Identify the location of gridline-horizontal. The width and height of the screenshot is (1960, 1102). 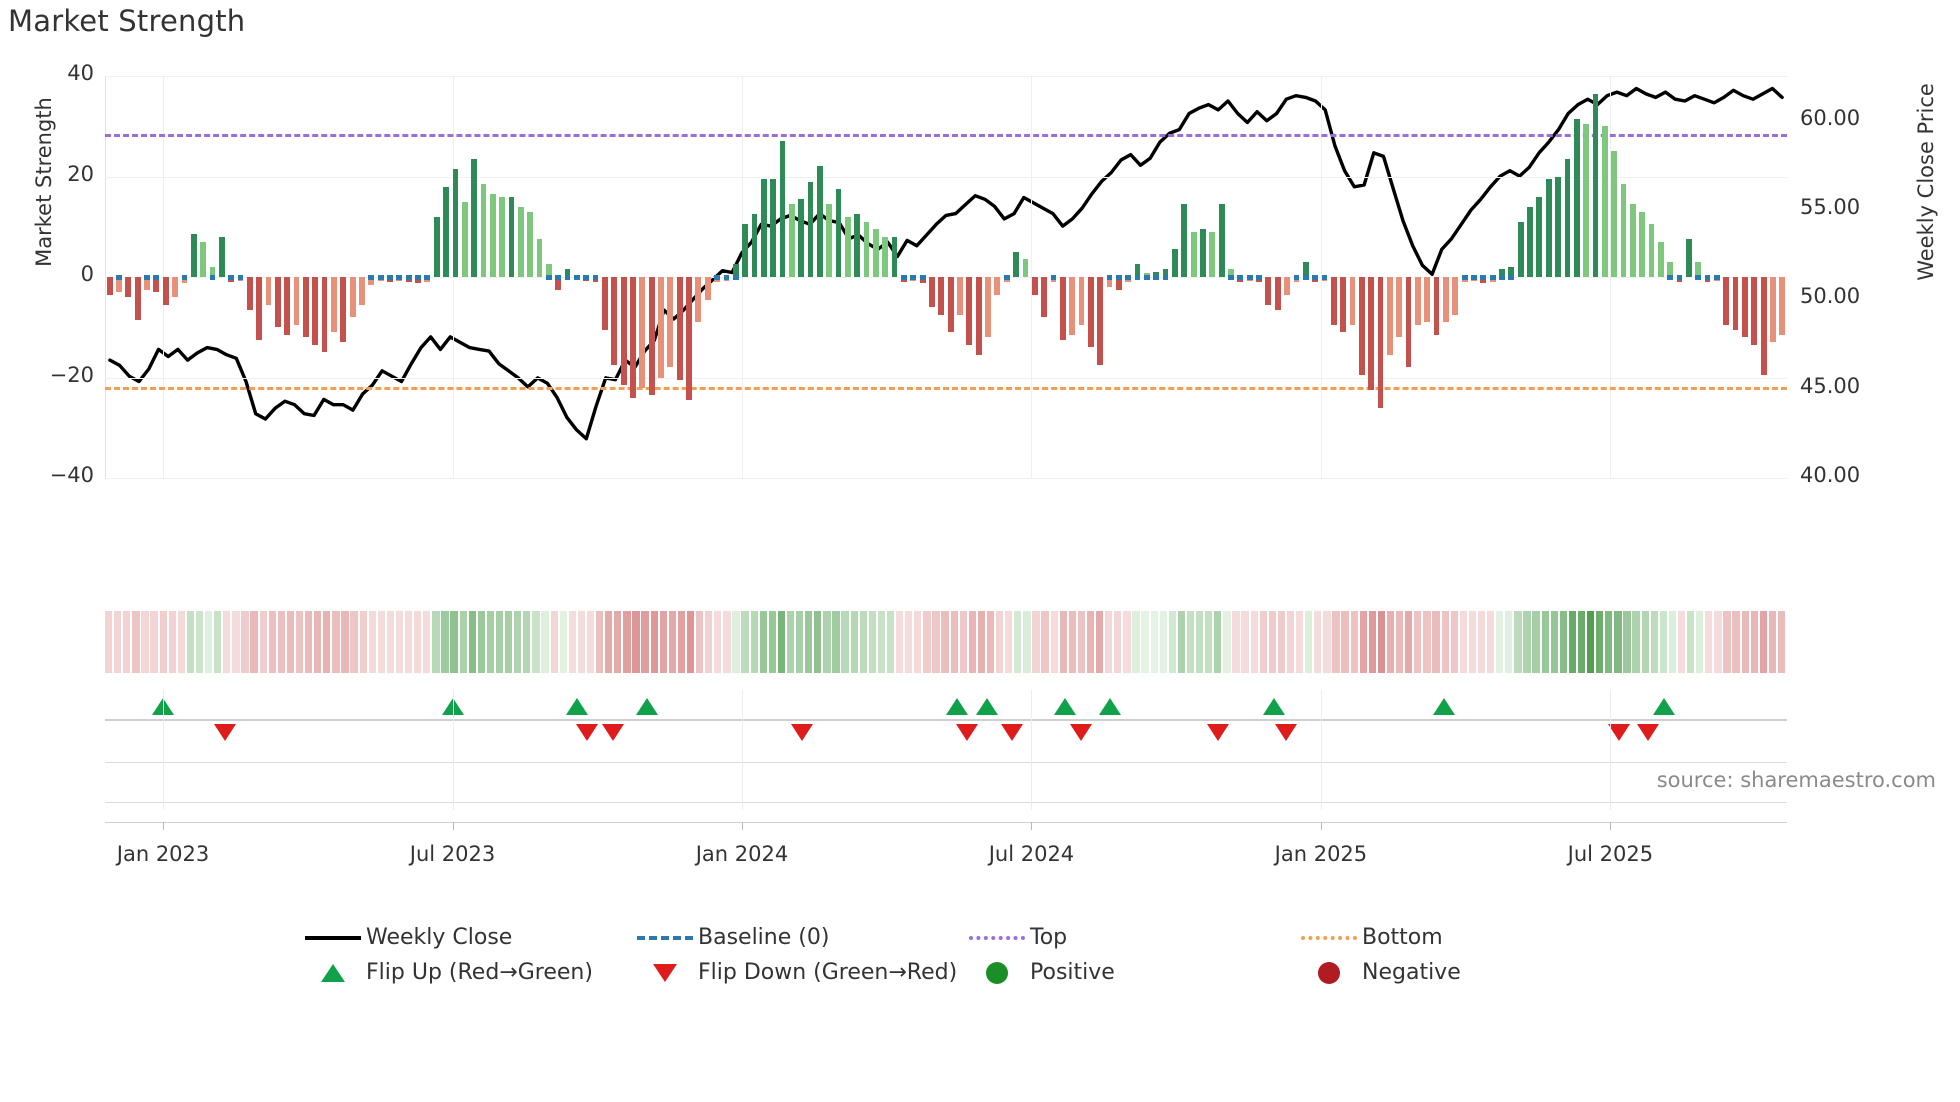
(946, 802).